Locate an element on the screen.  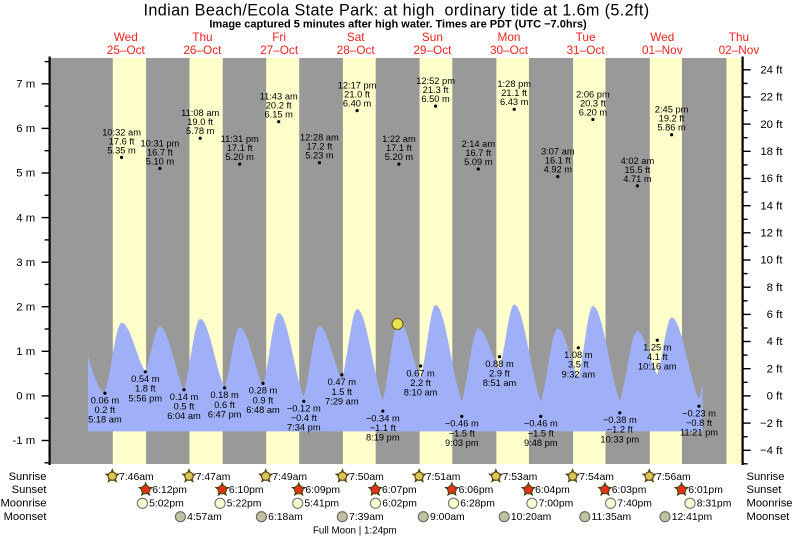
svg-text: 5:41pm is located at coordinates (321, 504).